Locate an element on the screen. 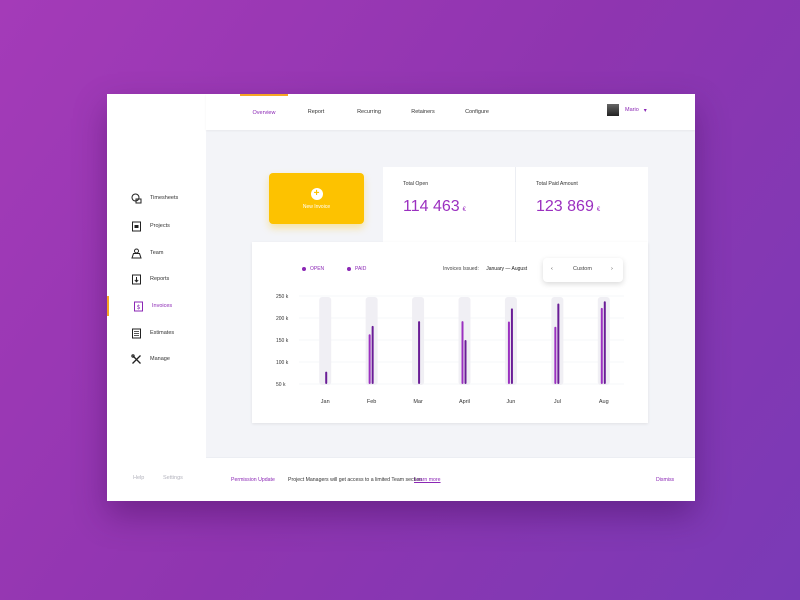 The width and height of the screenshot is (800, 600). total-paid-value: 123 869 is located at coordinates (565, 206).